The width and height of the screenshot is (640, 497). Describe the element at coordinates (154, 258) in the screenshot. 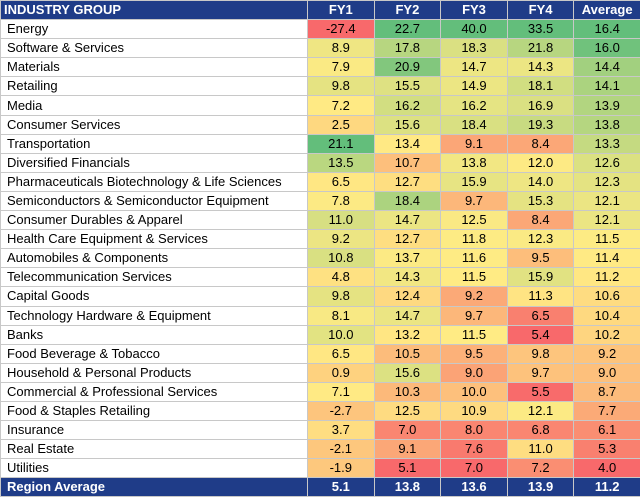

I see `industry-name: Automobiles & Components` at that location.